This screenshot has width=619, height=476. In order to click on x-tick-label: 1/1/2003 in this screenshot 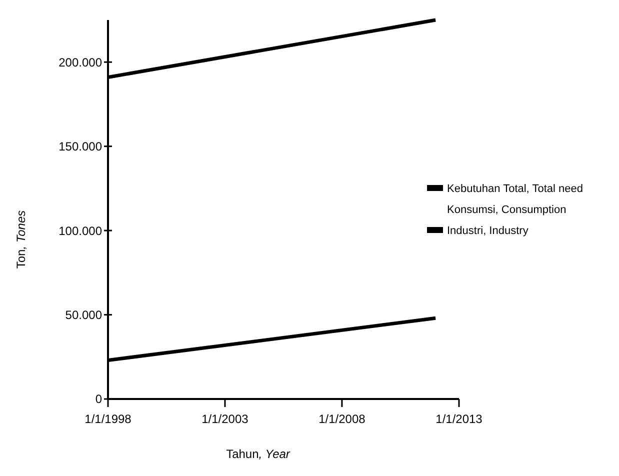, I will do `click(225, 419)`.